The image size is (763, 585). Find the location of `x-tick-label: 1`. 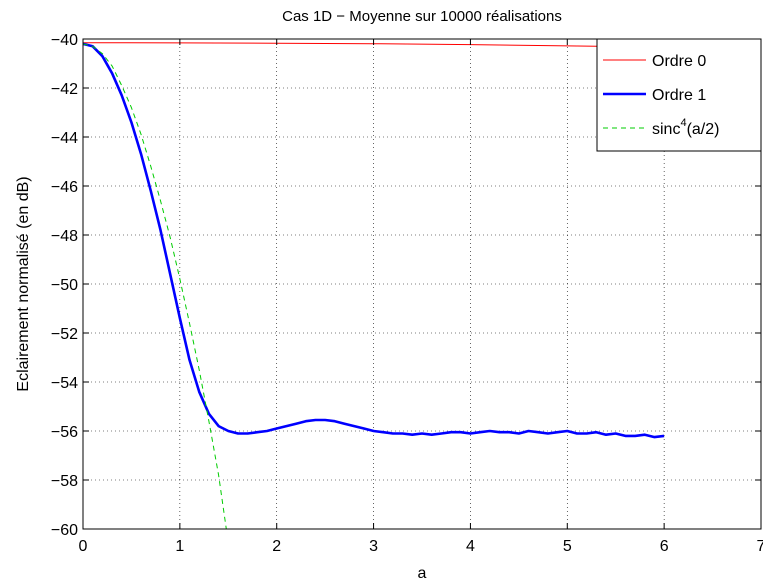

x-tick-label: 1 is located at coordinates (179, 546).